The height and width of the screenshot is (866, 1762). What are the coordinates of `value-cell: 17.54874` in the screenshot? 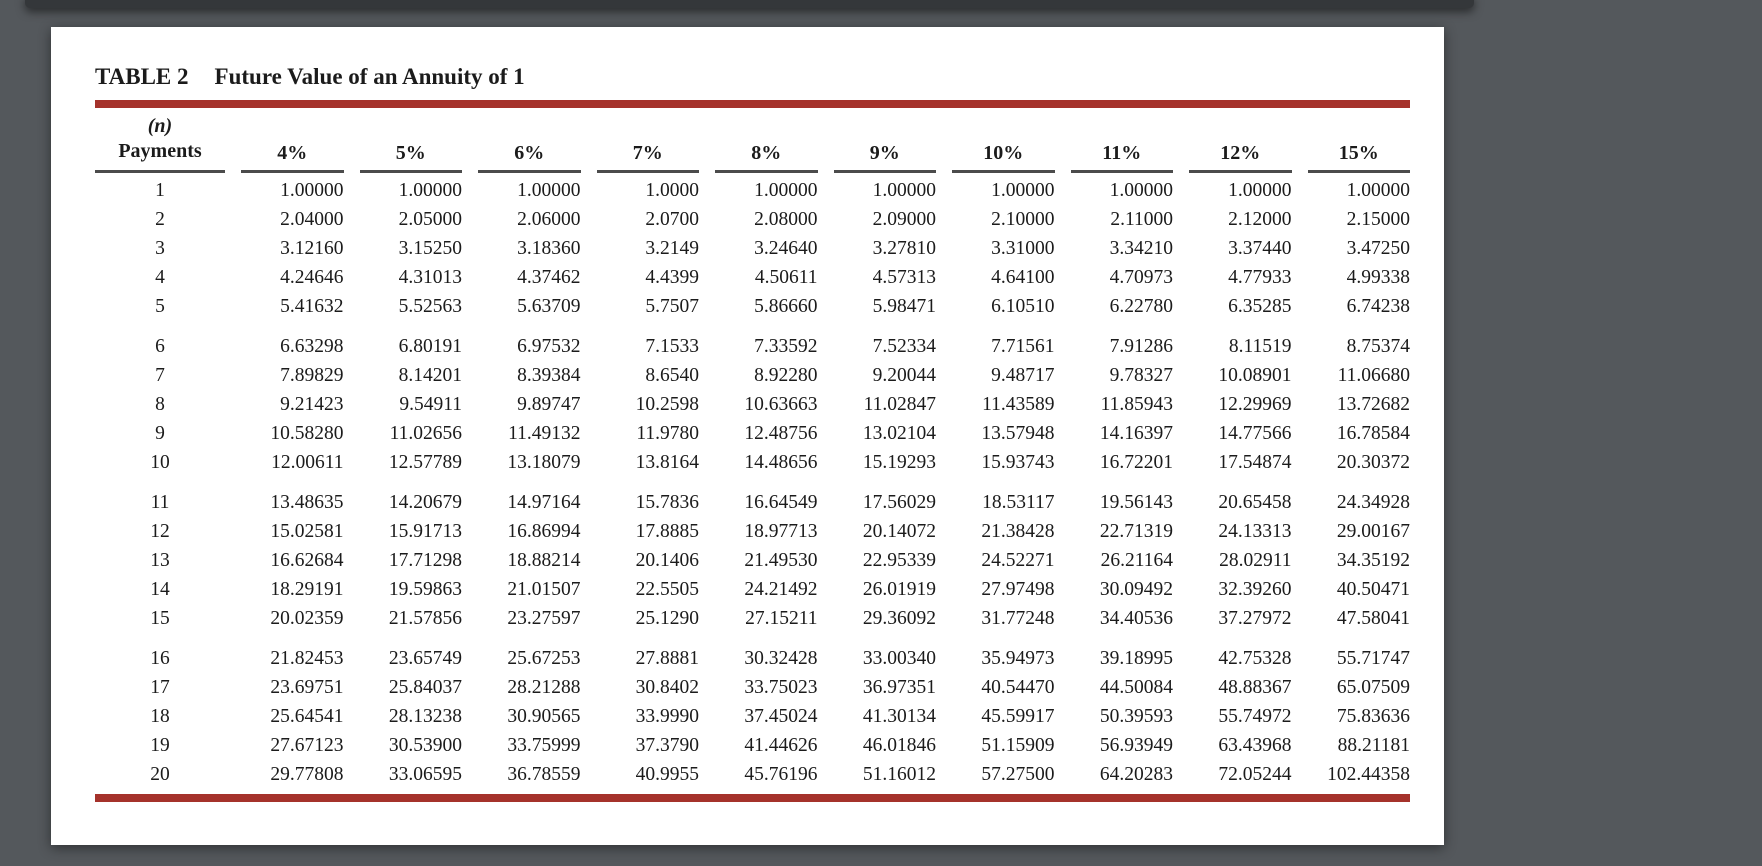 It's located at (1255, 462).